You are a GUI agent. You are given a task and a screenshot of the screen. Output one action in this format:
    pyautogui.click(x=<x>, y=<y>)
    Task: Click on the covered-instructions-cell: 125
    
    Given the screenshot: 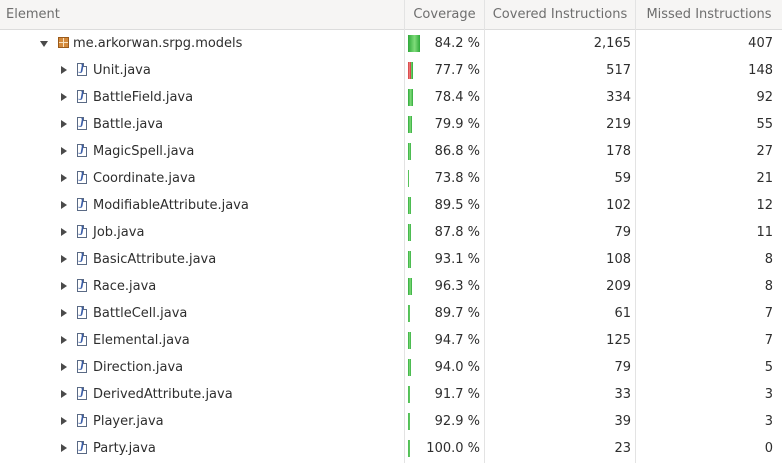 What is the action you would take?
    pyautogui.click(x=618, y=340)
    